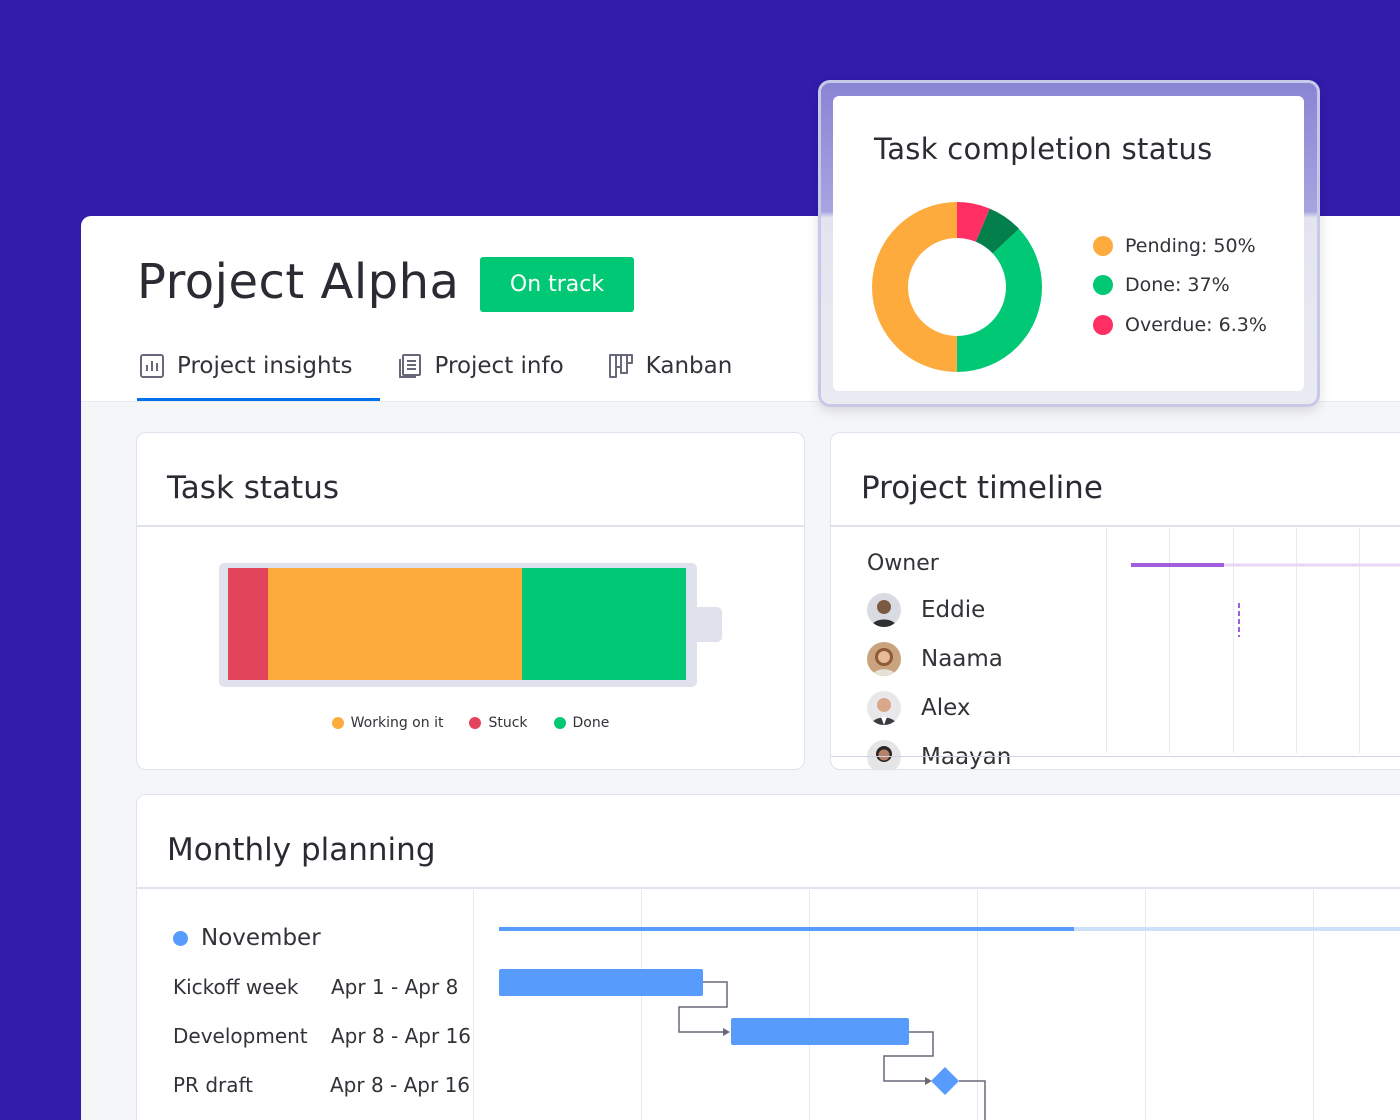  I want to click on bar-chart-icon, so click(152, 366).